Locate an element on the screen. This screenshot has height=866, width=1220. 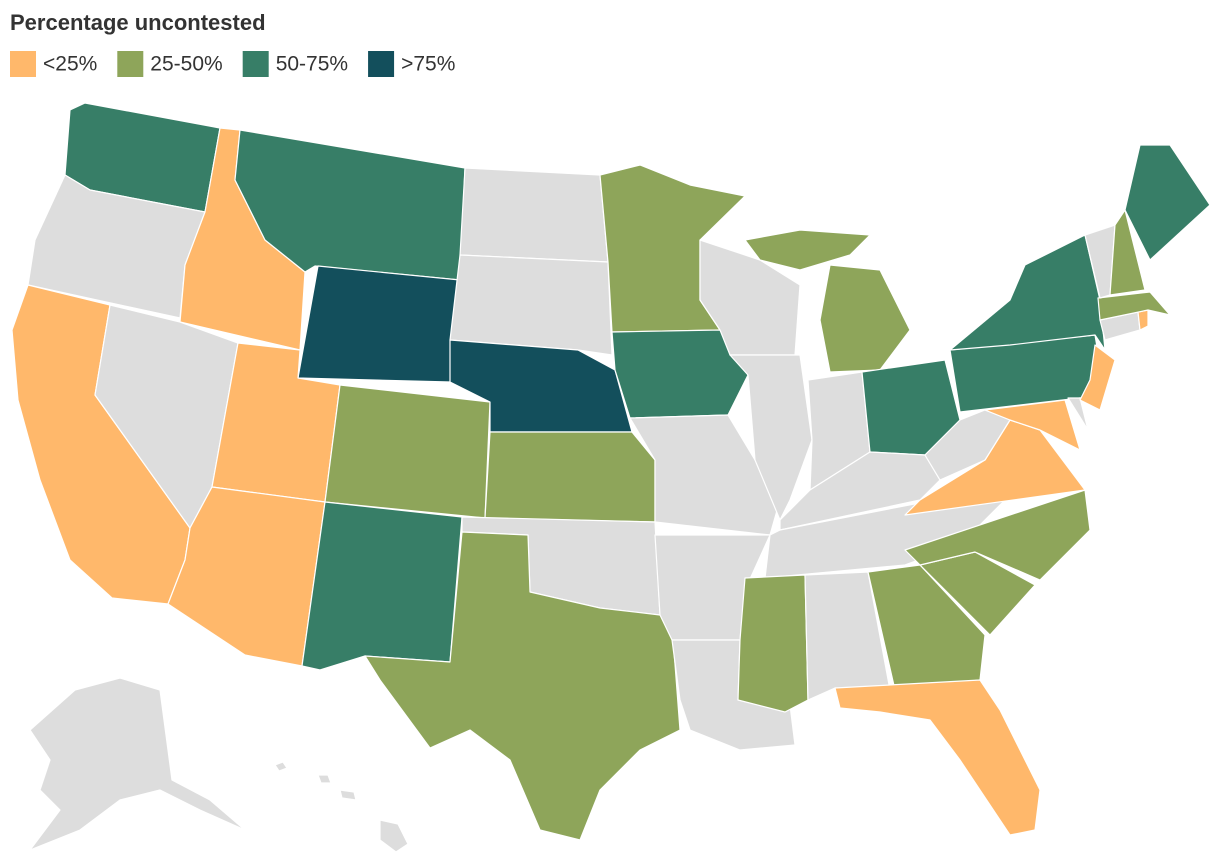
legend-label: 25-50% is located at coordinates (186, 64).